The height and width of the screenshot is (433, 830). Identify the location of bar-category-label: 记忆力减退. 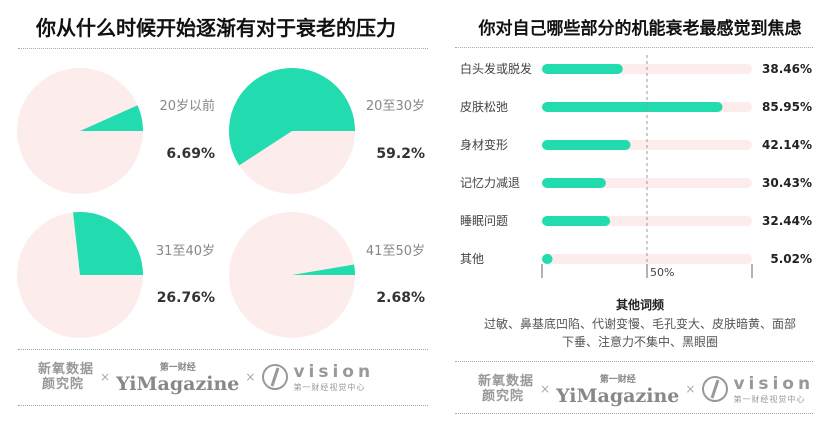
(490, 183).